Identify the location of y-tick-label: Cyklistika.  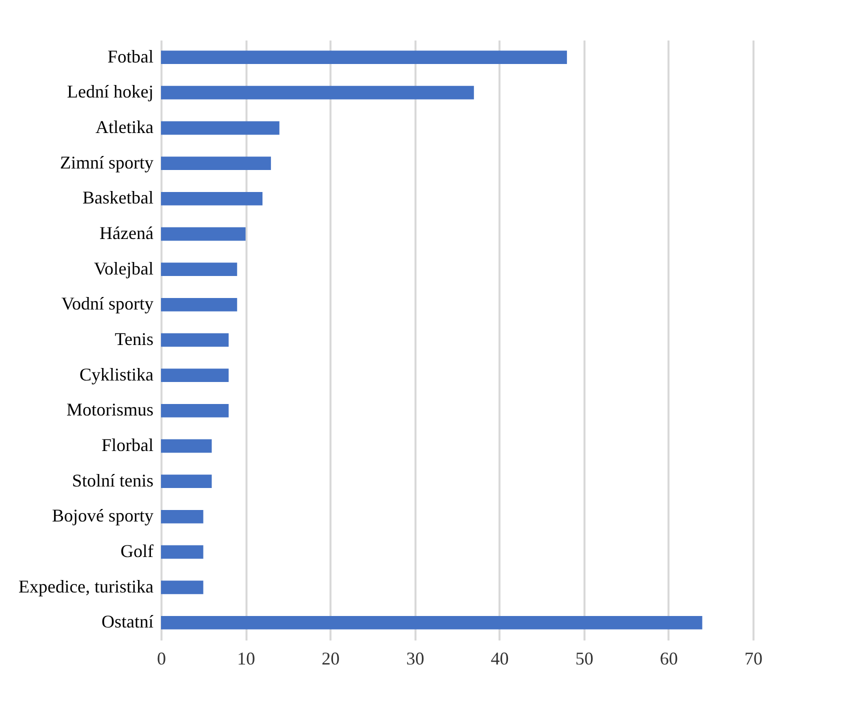
(116, 374).